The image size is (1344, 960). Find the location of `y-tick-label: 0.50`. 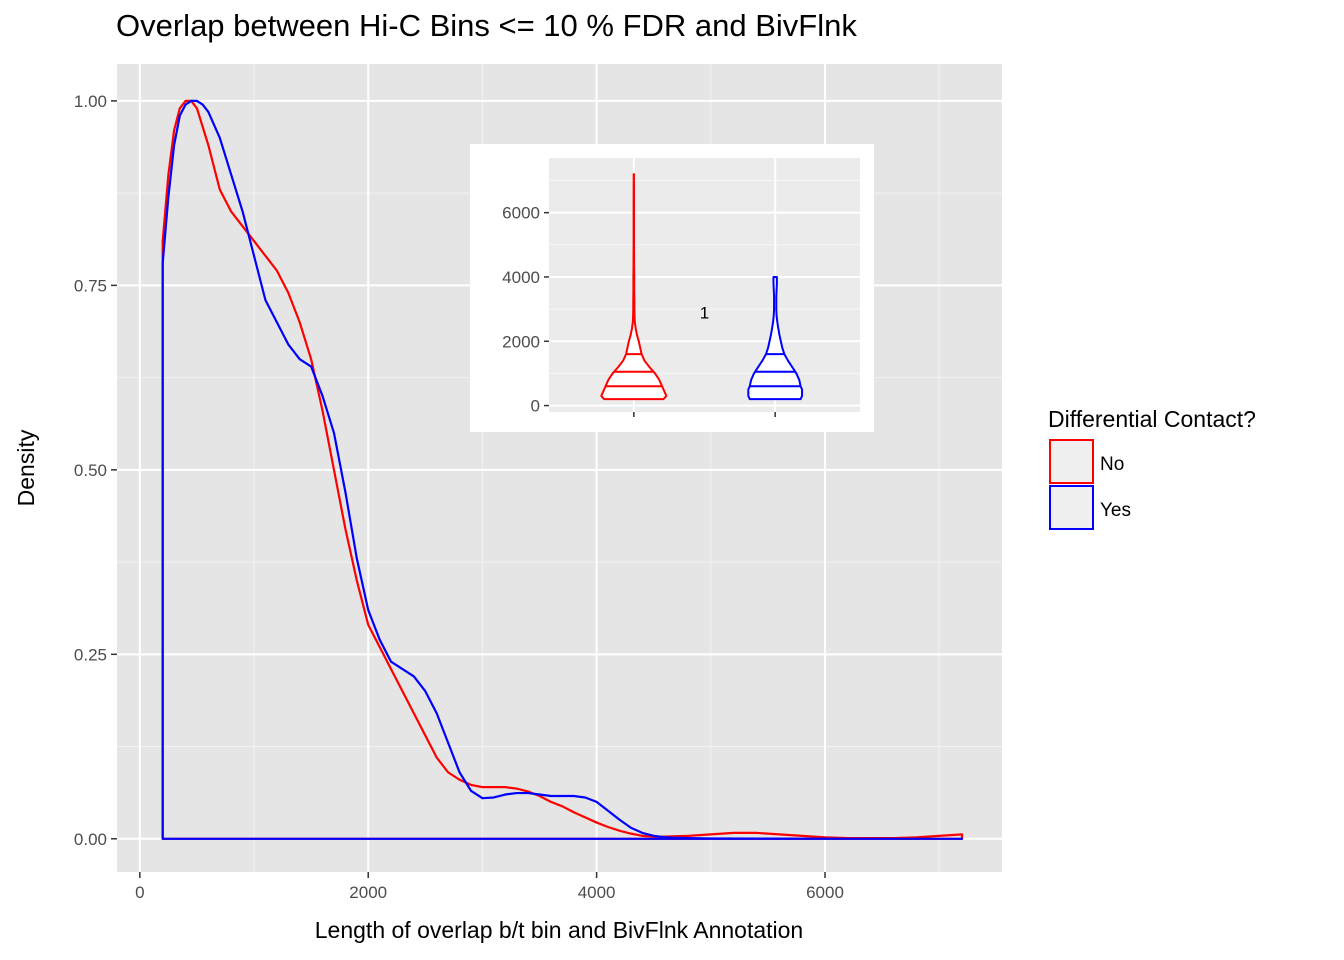

y-tick-label: 0.50 is located at coordinates (90, 470).